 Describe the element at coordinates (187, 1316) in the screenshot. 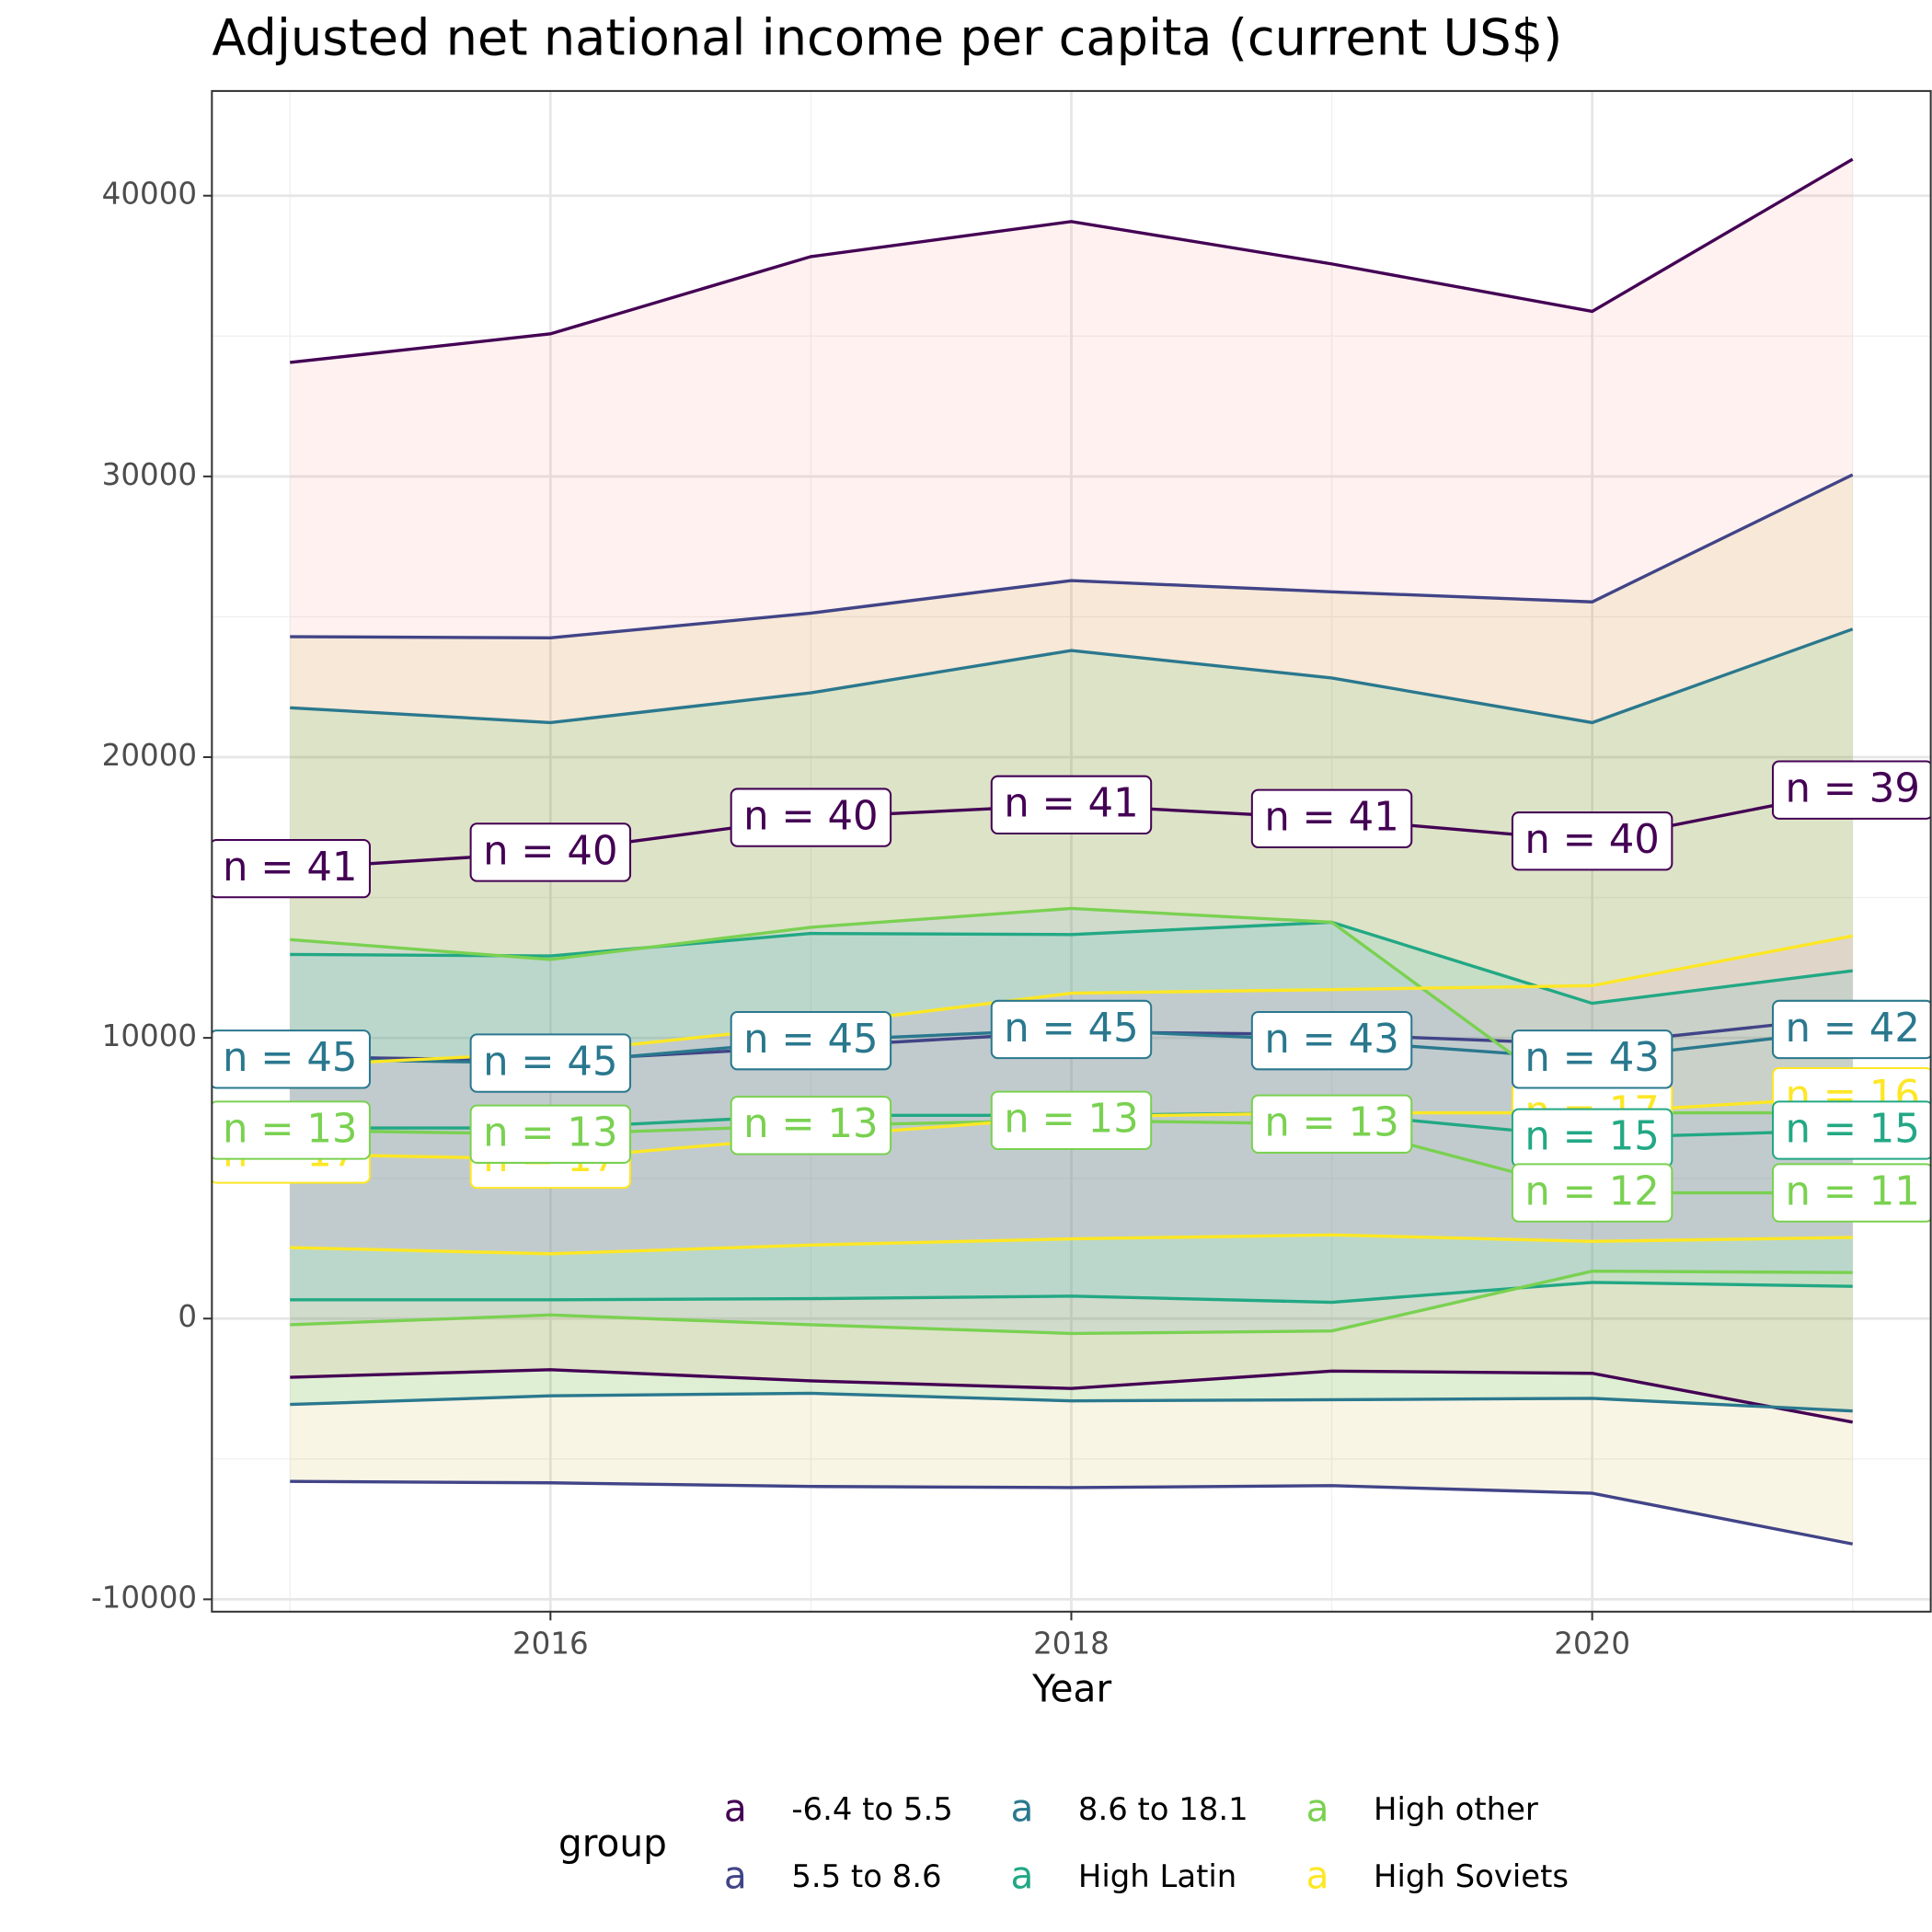

I see `y-tick-label: 0` at that location.